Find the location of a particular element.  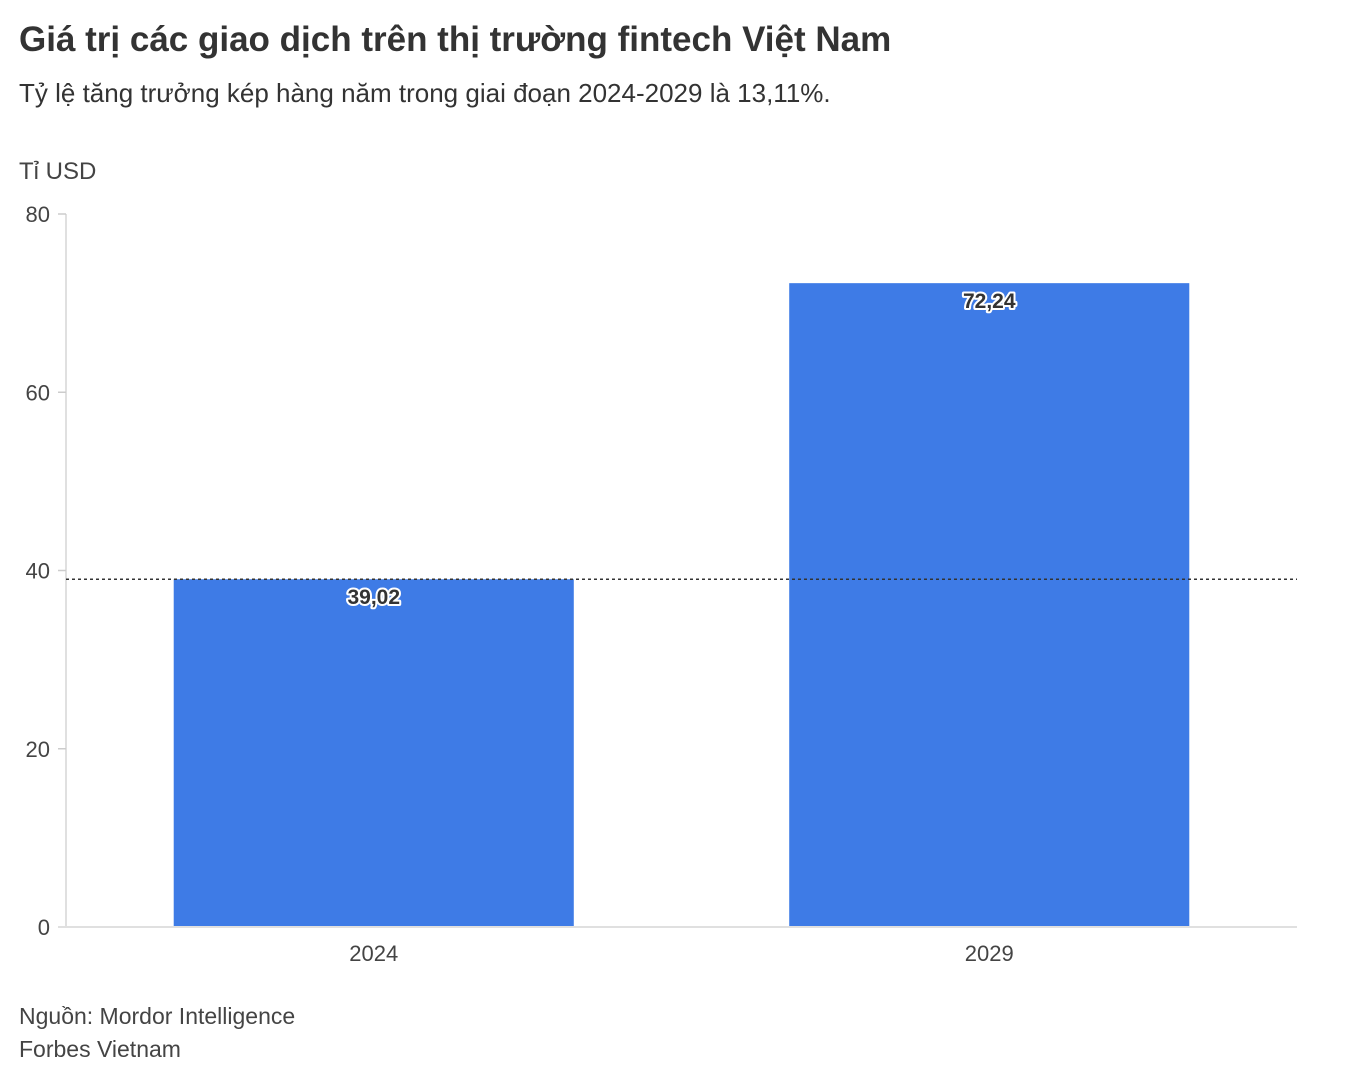

source-note: Nguồn: Mordor Intelligence is located at coordinates (157, 1016).